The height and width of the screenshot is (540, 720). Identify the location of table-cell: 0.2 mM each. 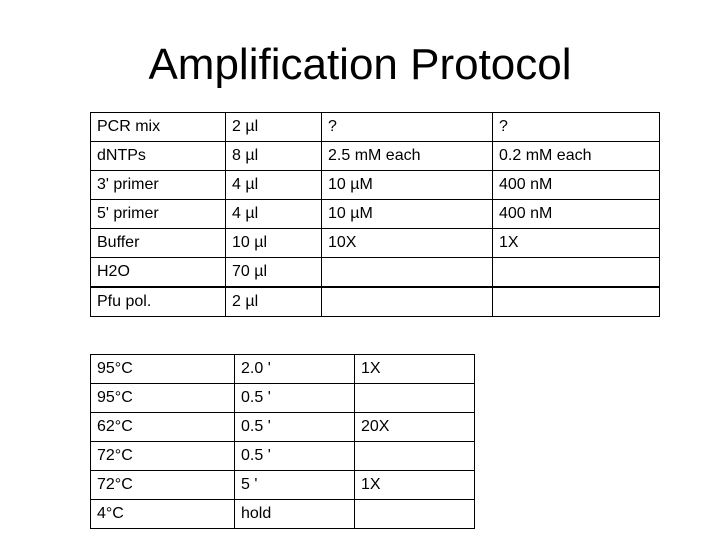
(576, 156).